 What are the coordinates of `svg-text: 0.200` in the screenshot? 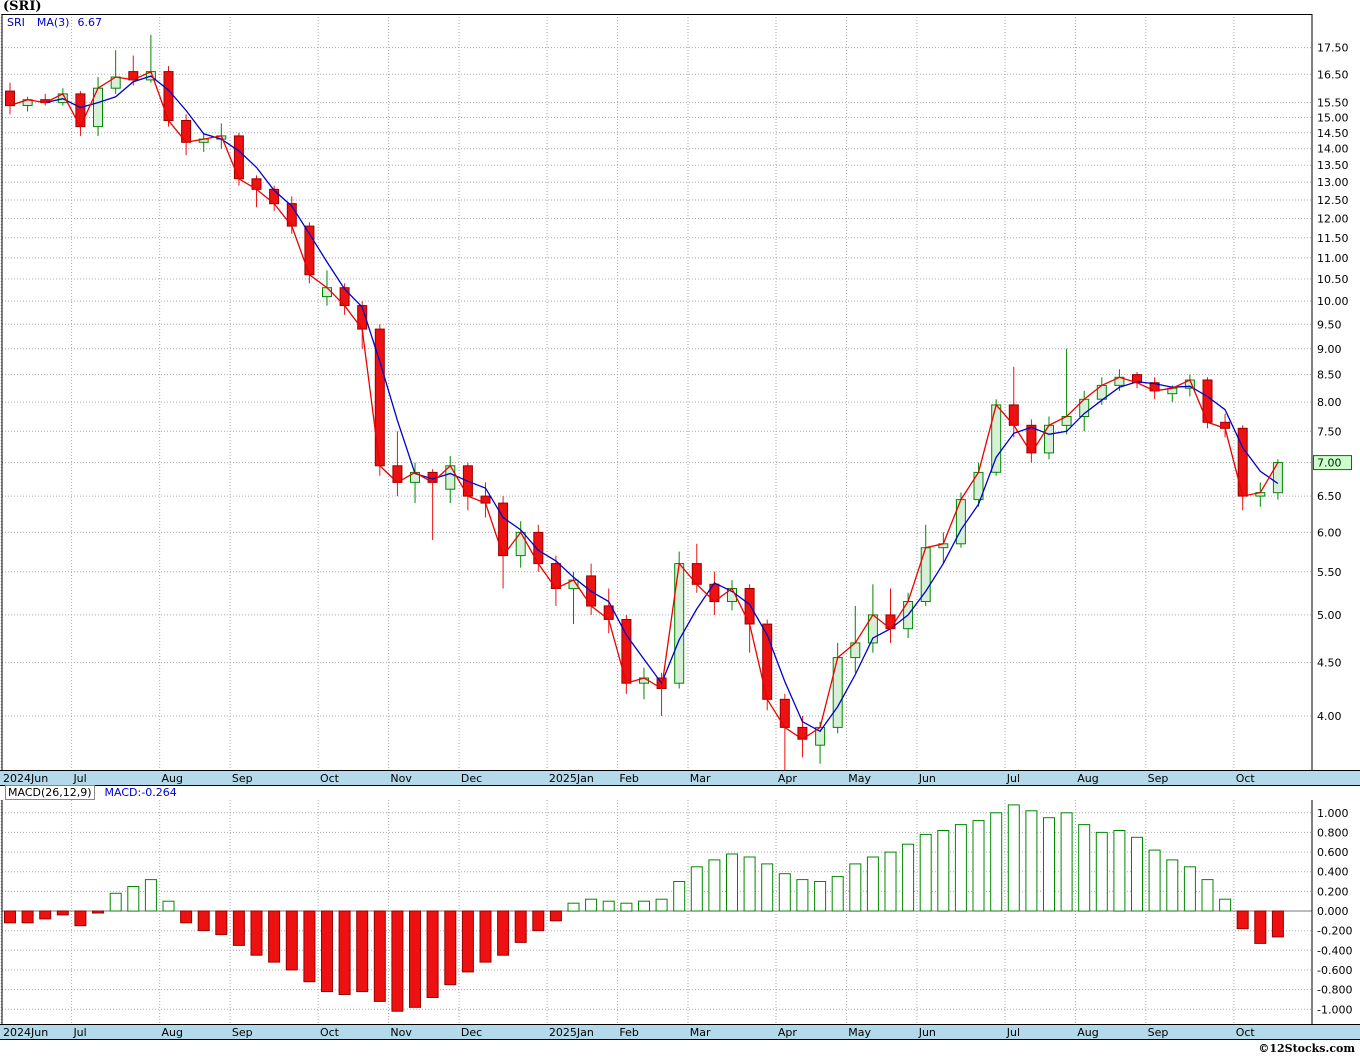 It's located at (1333, 891).